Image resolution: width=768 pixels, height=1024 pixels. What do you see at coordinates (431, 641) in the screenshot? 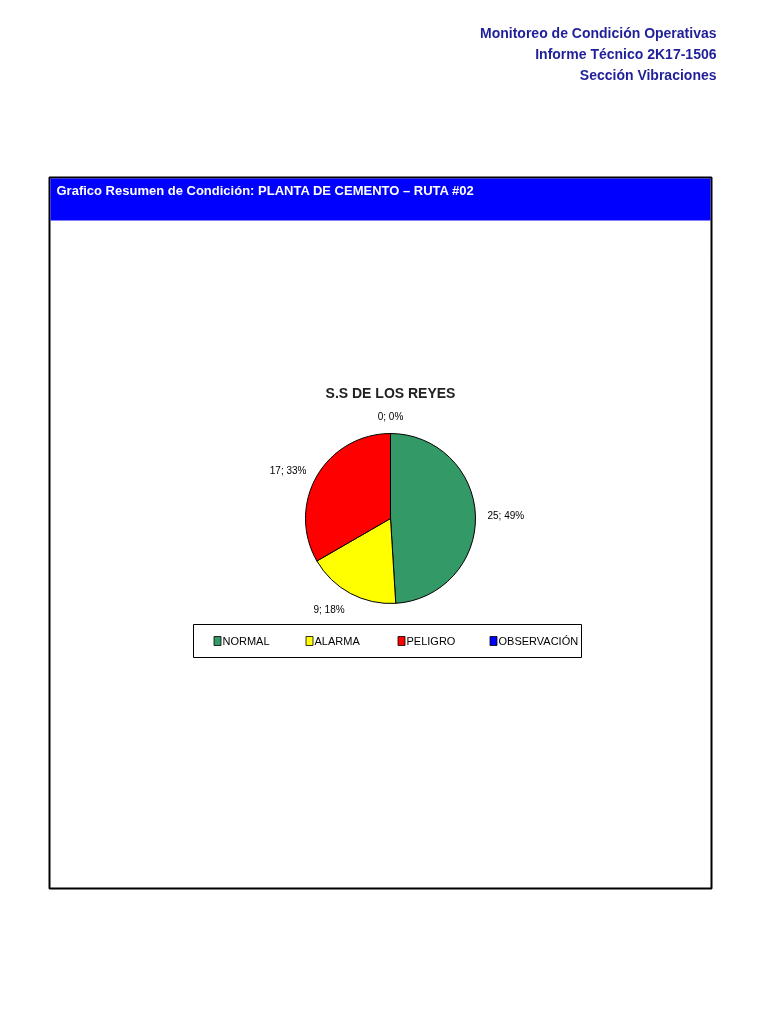
I see `legend-label: PELIGRO` at bounding box center [431, 641].